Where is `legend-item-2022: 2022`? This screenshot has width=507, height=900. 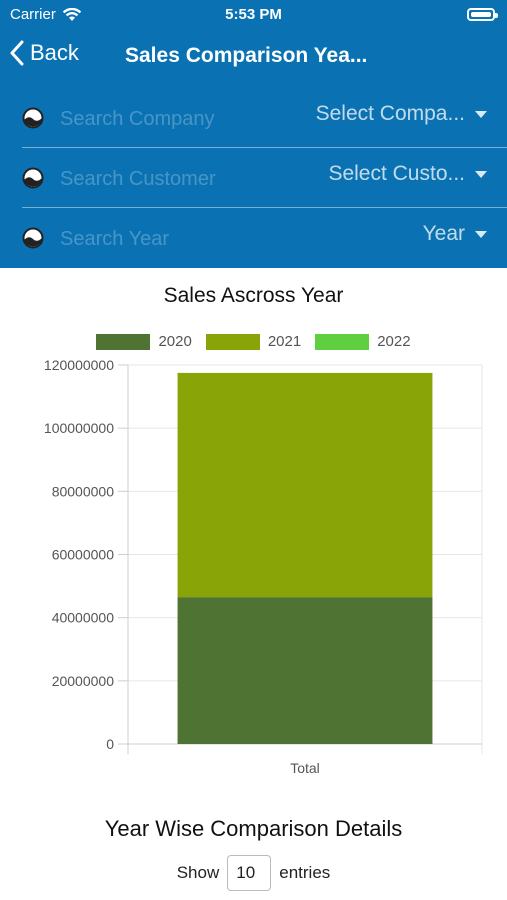 legend-item-2022: 2022 is located at coordinates (363, 341).